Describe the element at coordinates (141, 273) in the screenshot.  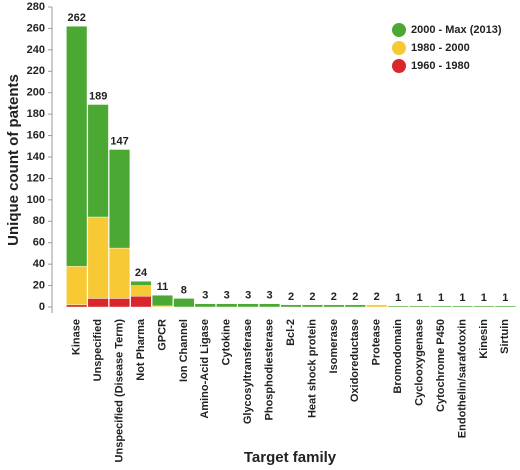
I see `data-label: 24` at that location.